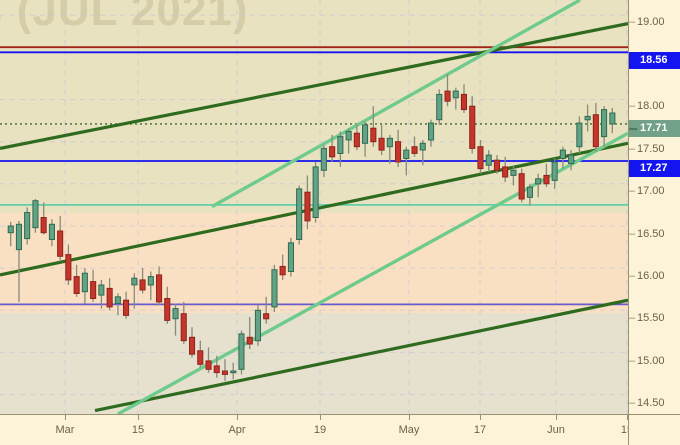 This screenshot has width=680, height=445. Describe the element at coordinates (556, 430) in the screenshot. I see `time-tick-label: Jun` at that location.